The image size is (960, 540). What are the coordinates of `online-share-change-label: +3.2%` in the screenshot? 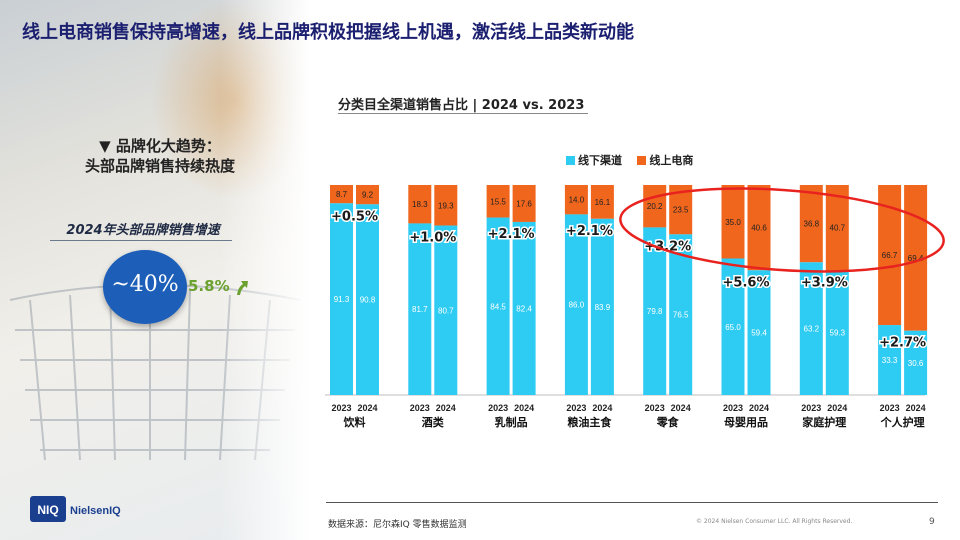 It's located at (667, 246).